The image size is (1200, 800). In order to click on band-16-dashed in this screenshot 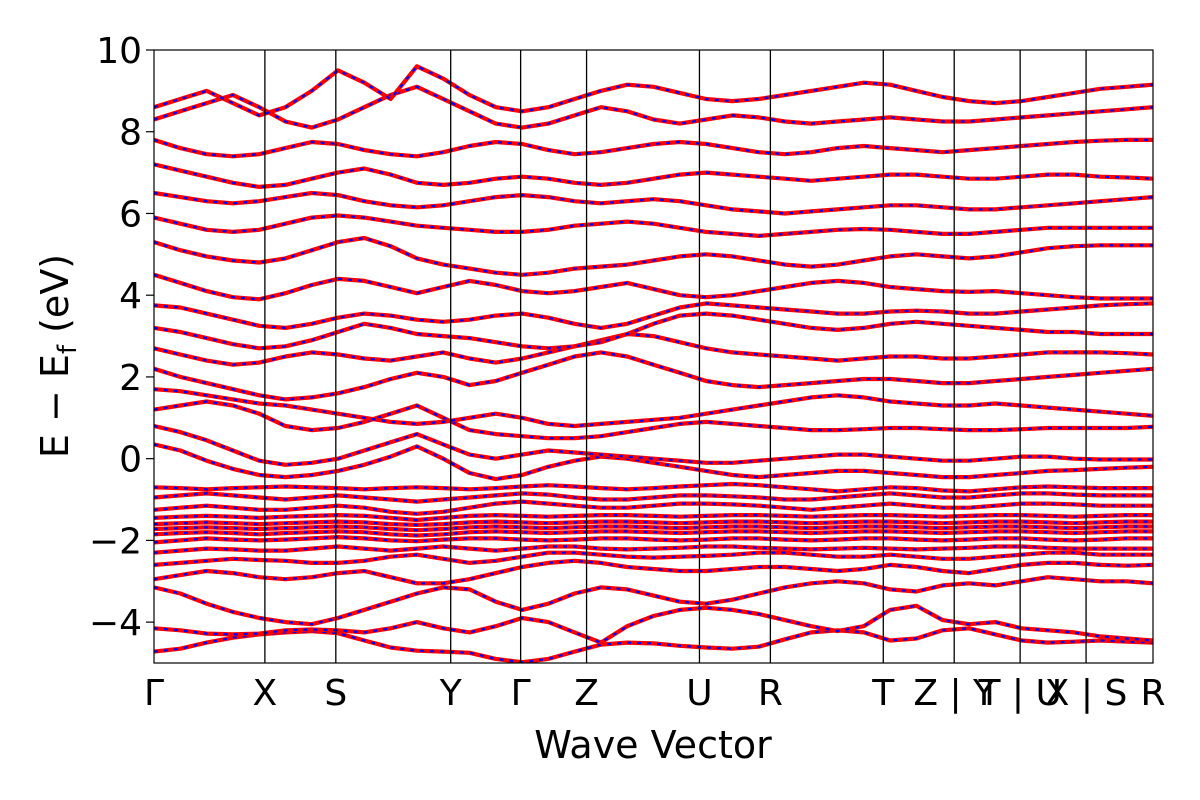, I will do `click(653, 445)`.